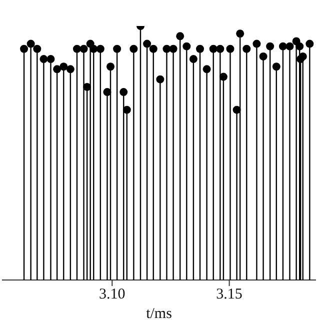 This screenshot has height=320, width=320. Describe the element at coordinates (112, 294) in the screenshot. I see `x-tick-label: 3.10` at that location.